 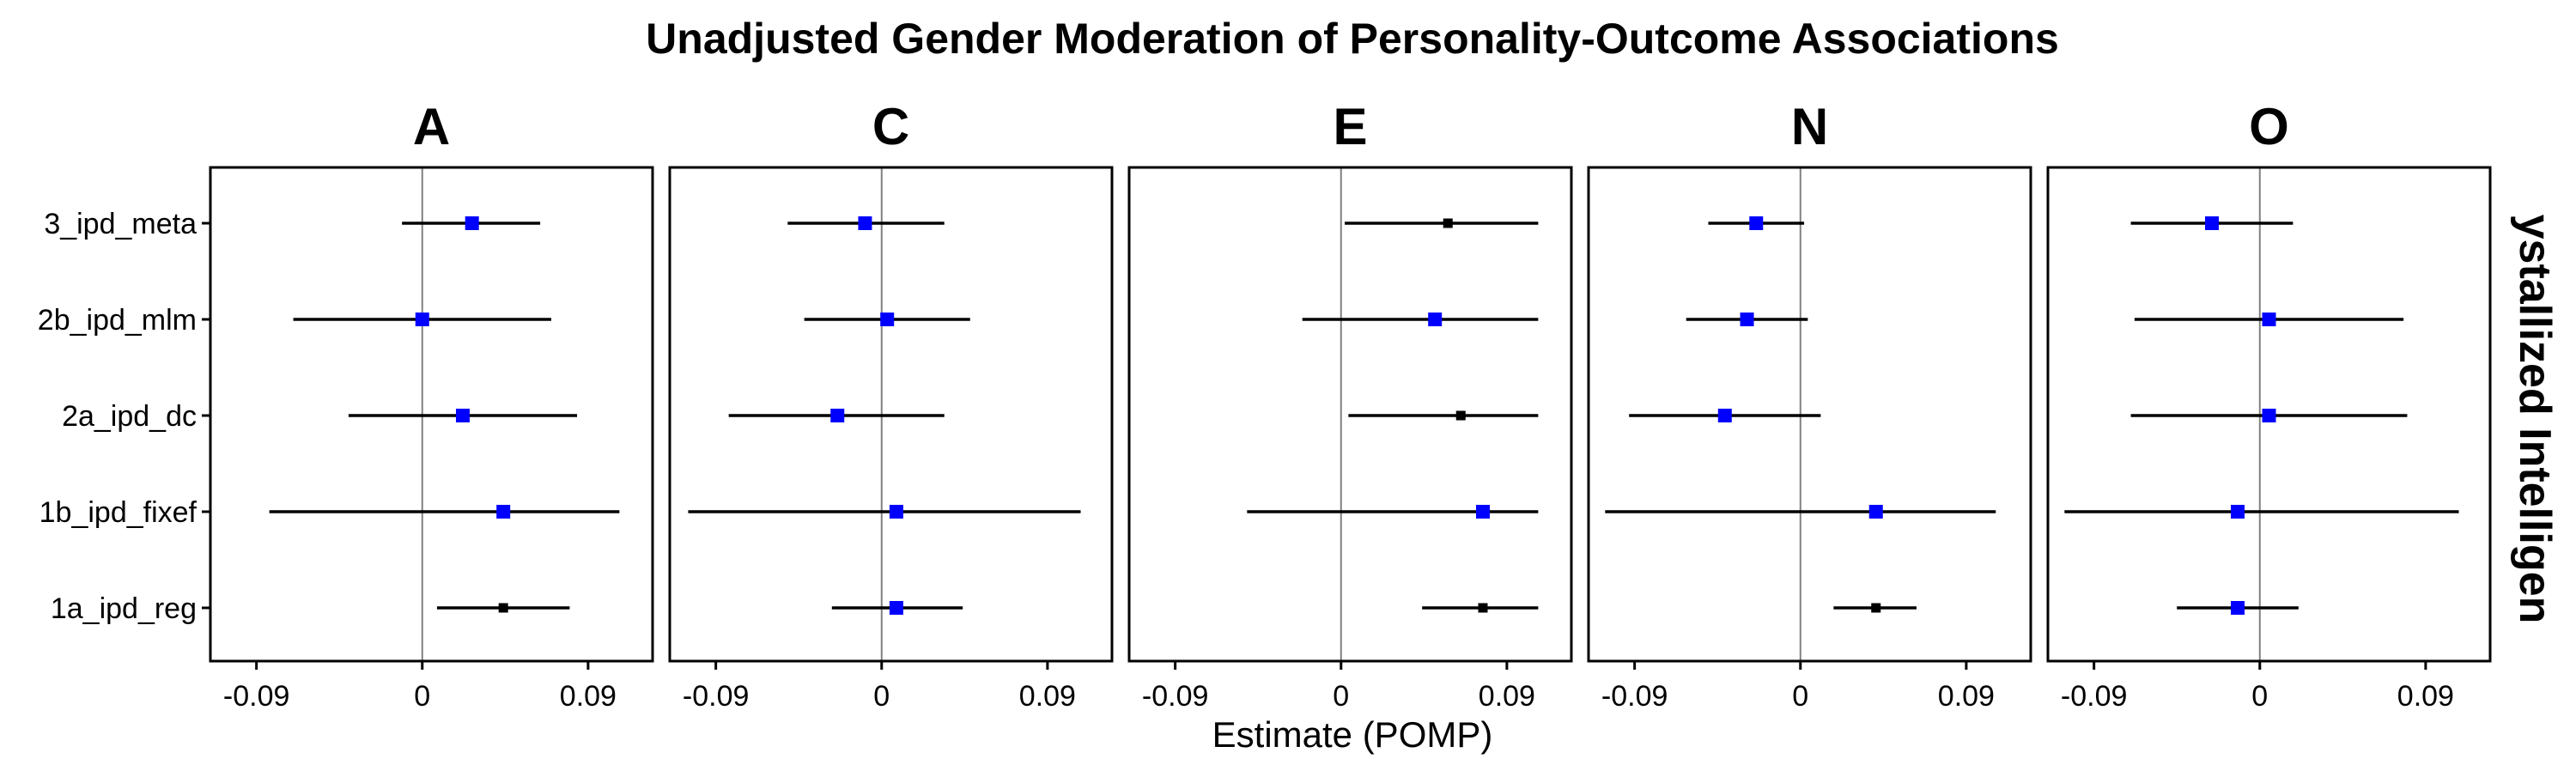 What do you see at coordinates (896, 512) in the screenshot?
I see `point-C-1b_ipd_fixef` at bounding box center [896, 512].